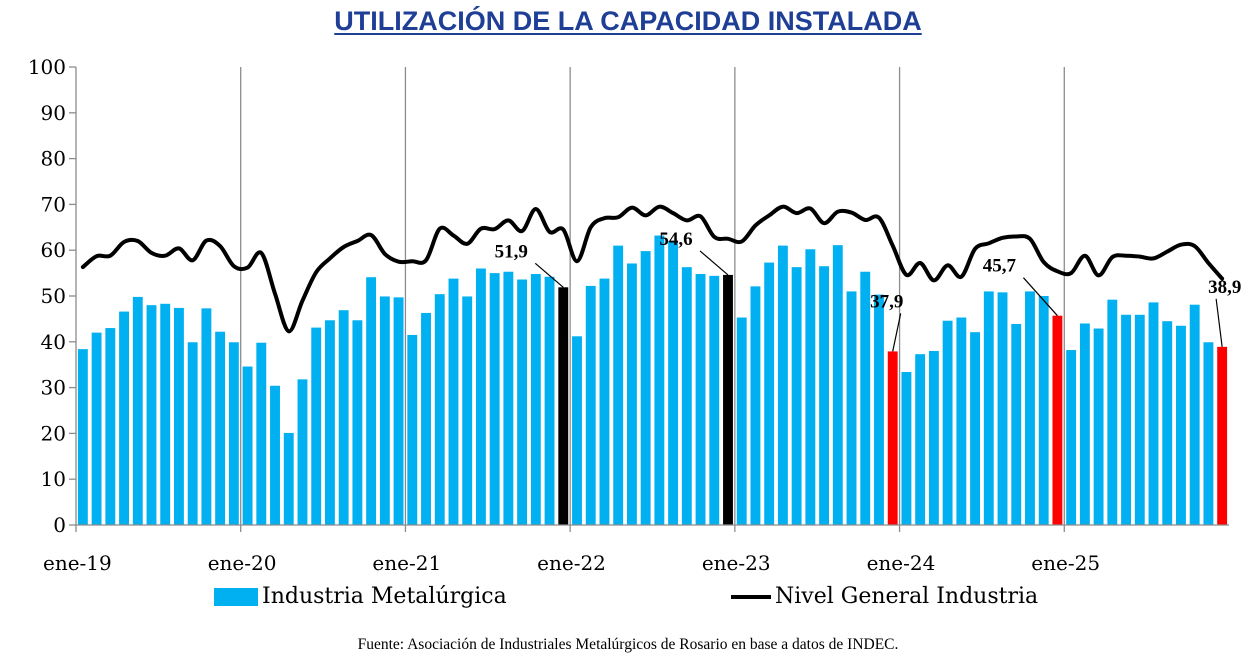 The image size is (1256, 658). What do you see at coordinates (47, 67) in the screenshot?
I see `y-tick-label: 100` at bounding box center [47, 67].